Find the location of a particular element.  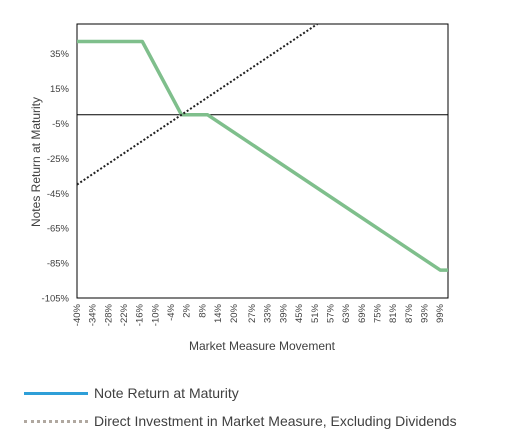

x-tick-label: 45% is located at coordinates (299, 313).